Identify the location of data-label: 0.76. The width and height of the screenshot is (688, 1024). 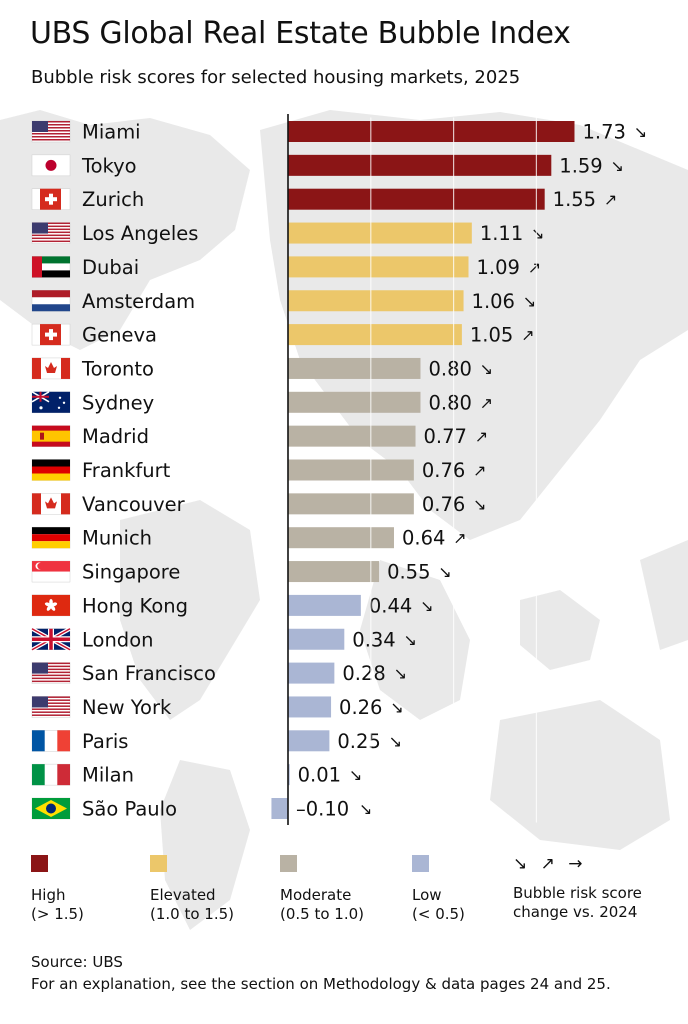
(443, 470).